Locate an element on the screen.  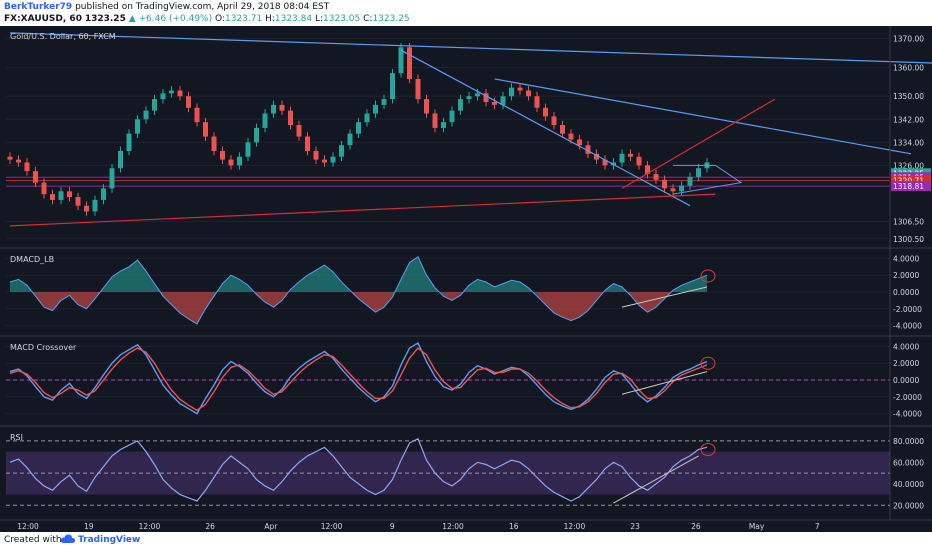
tradingview-cloud-icon is located at coordinates (68, 538).